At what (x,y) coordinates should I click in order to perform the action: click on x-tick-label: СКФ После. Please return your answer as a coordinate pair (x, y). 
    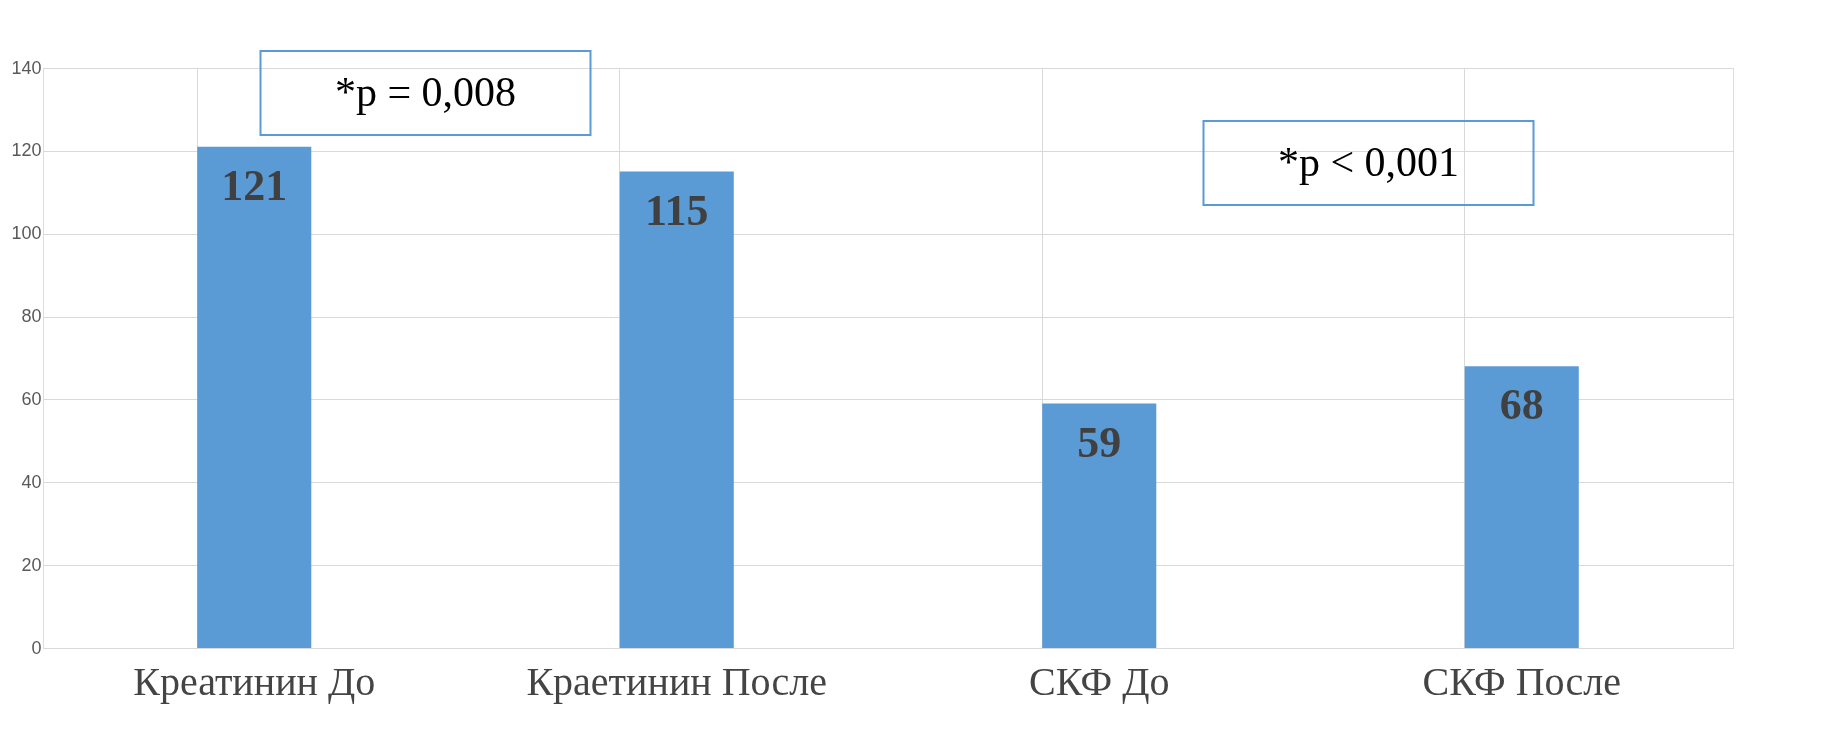
    Looking at the image, I should click on (1522, 681).